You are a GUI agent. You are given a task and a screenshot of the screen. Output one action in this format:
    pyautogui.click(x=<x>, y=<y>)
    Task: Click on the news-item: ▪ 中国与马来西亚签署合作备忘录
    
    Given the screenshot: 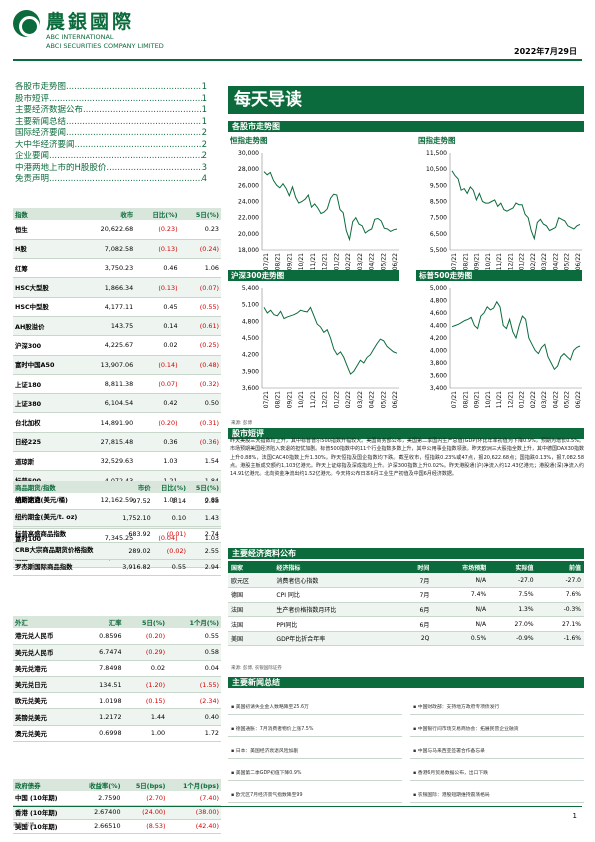 What is the action you would take?
    pyautogui.click(x=497, y=751)
    